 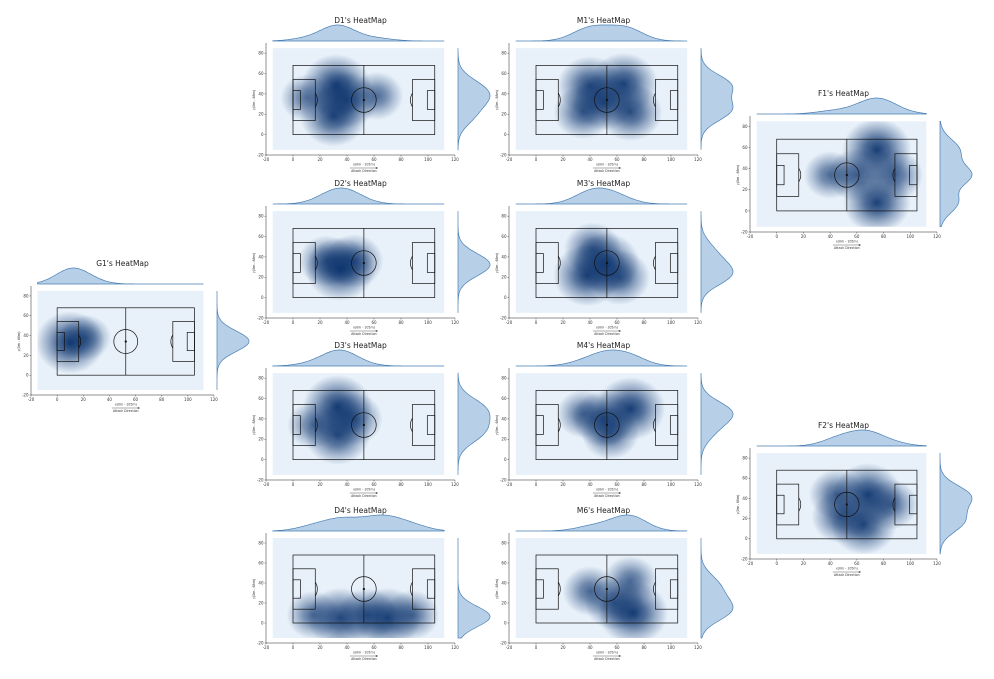 What do you see at coordinates (360, 345) in the screenshot?
I see `panel-title: D3's HeatMap` at bounding box center [360, 345].